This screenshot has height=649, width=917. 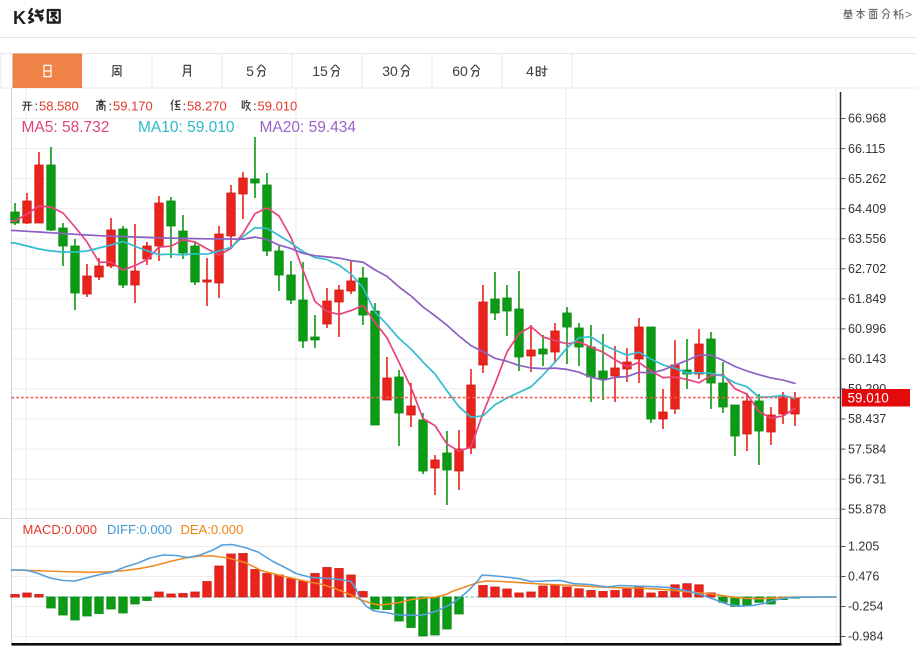 I want to click on svg-text: 60.143, so click(x=867, y=359).